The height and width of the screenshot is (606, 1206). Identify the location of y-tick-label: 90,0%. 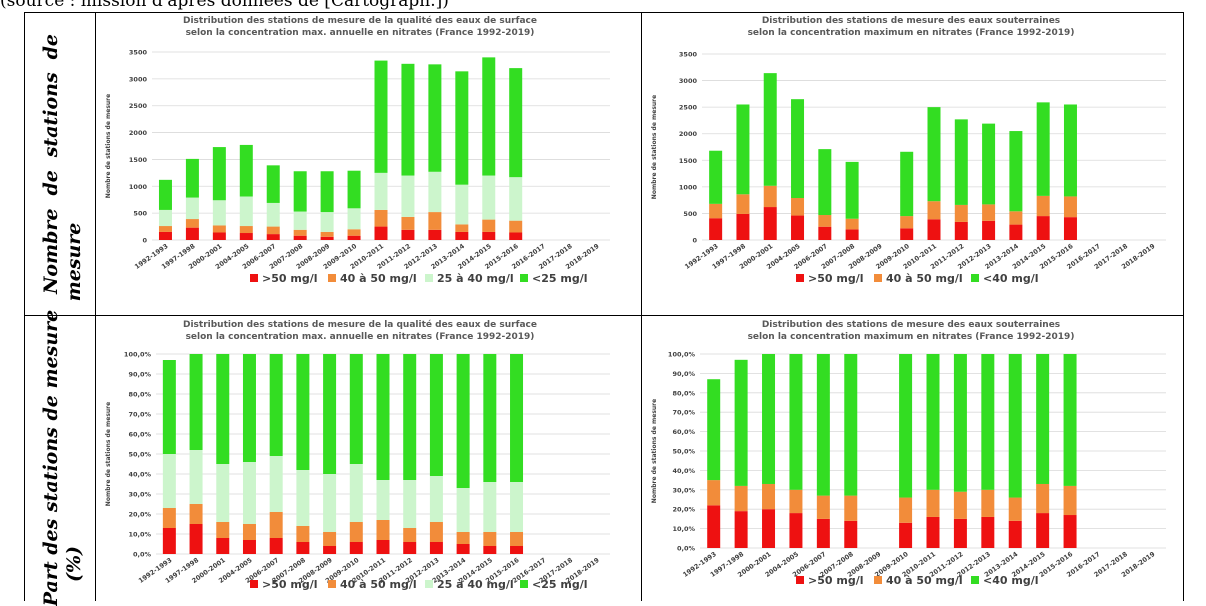
(683, 374).